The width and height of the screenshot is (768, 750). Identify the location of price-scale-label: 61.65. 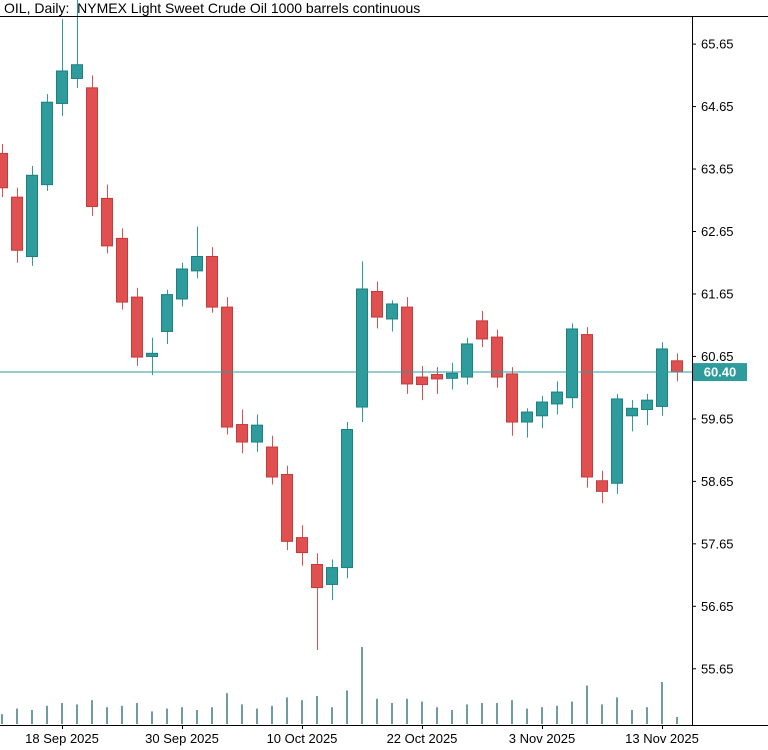
(717, 293).